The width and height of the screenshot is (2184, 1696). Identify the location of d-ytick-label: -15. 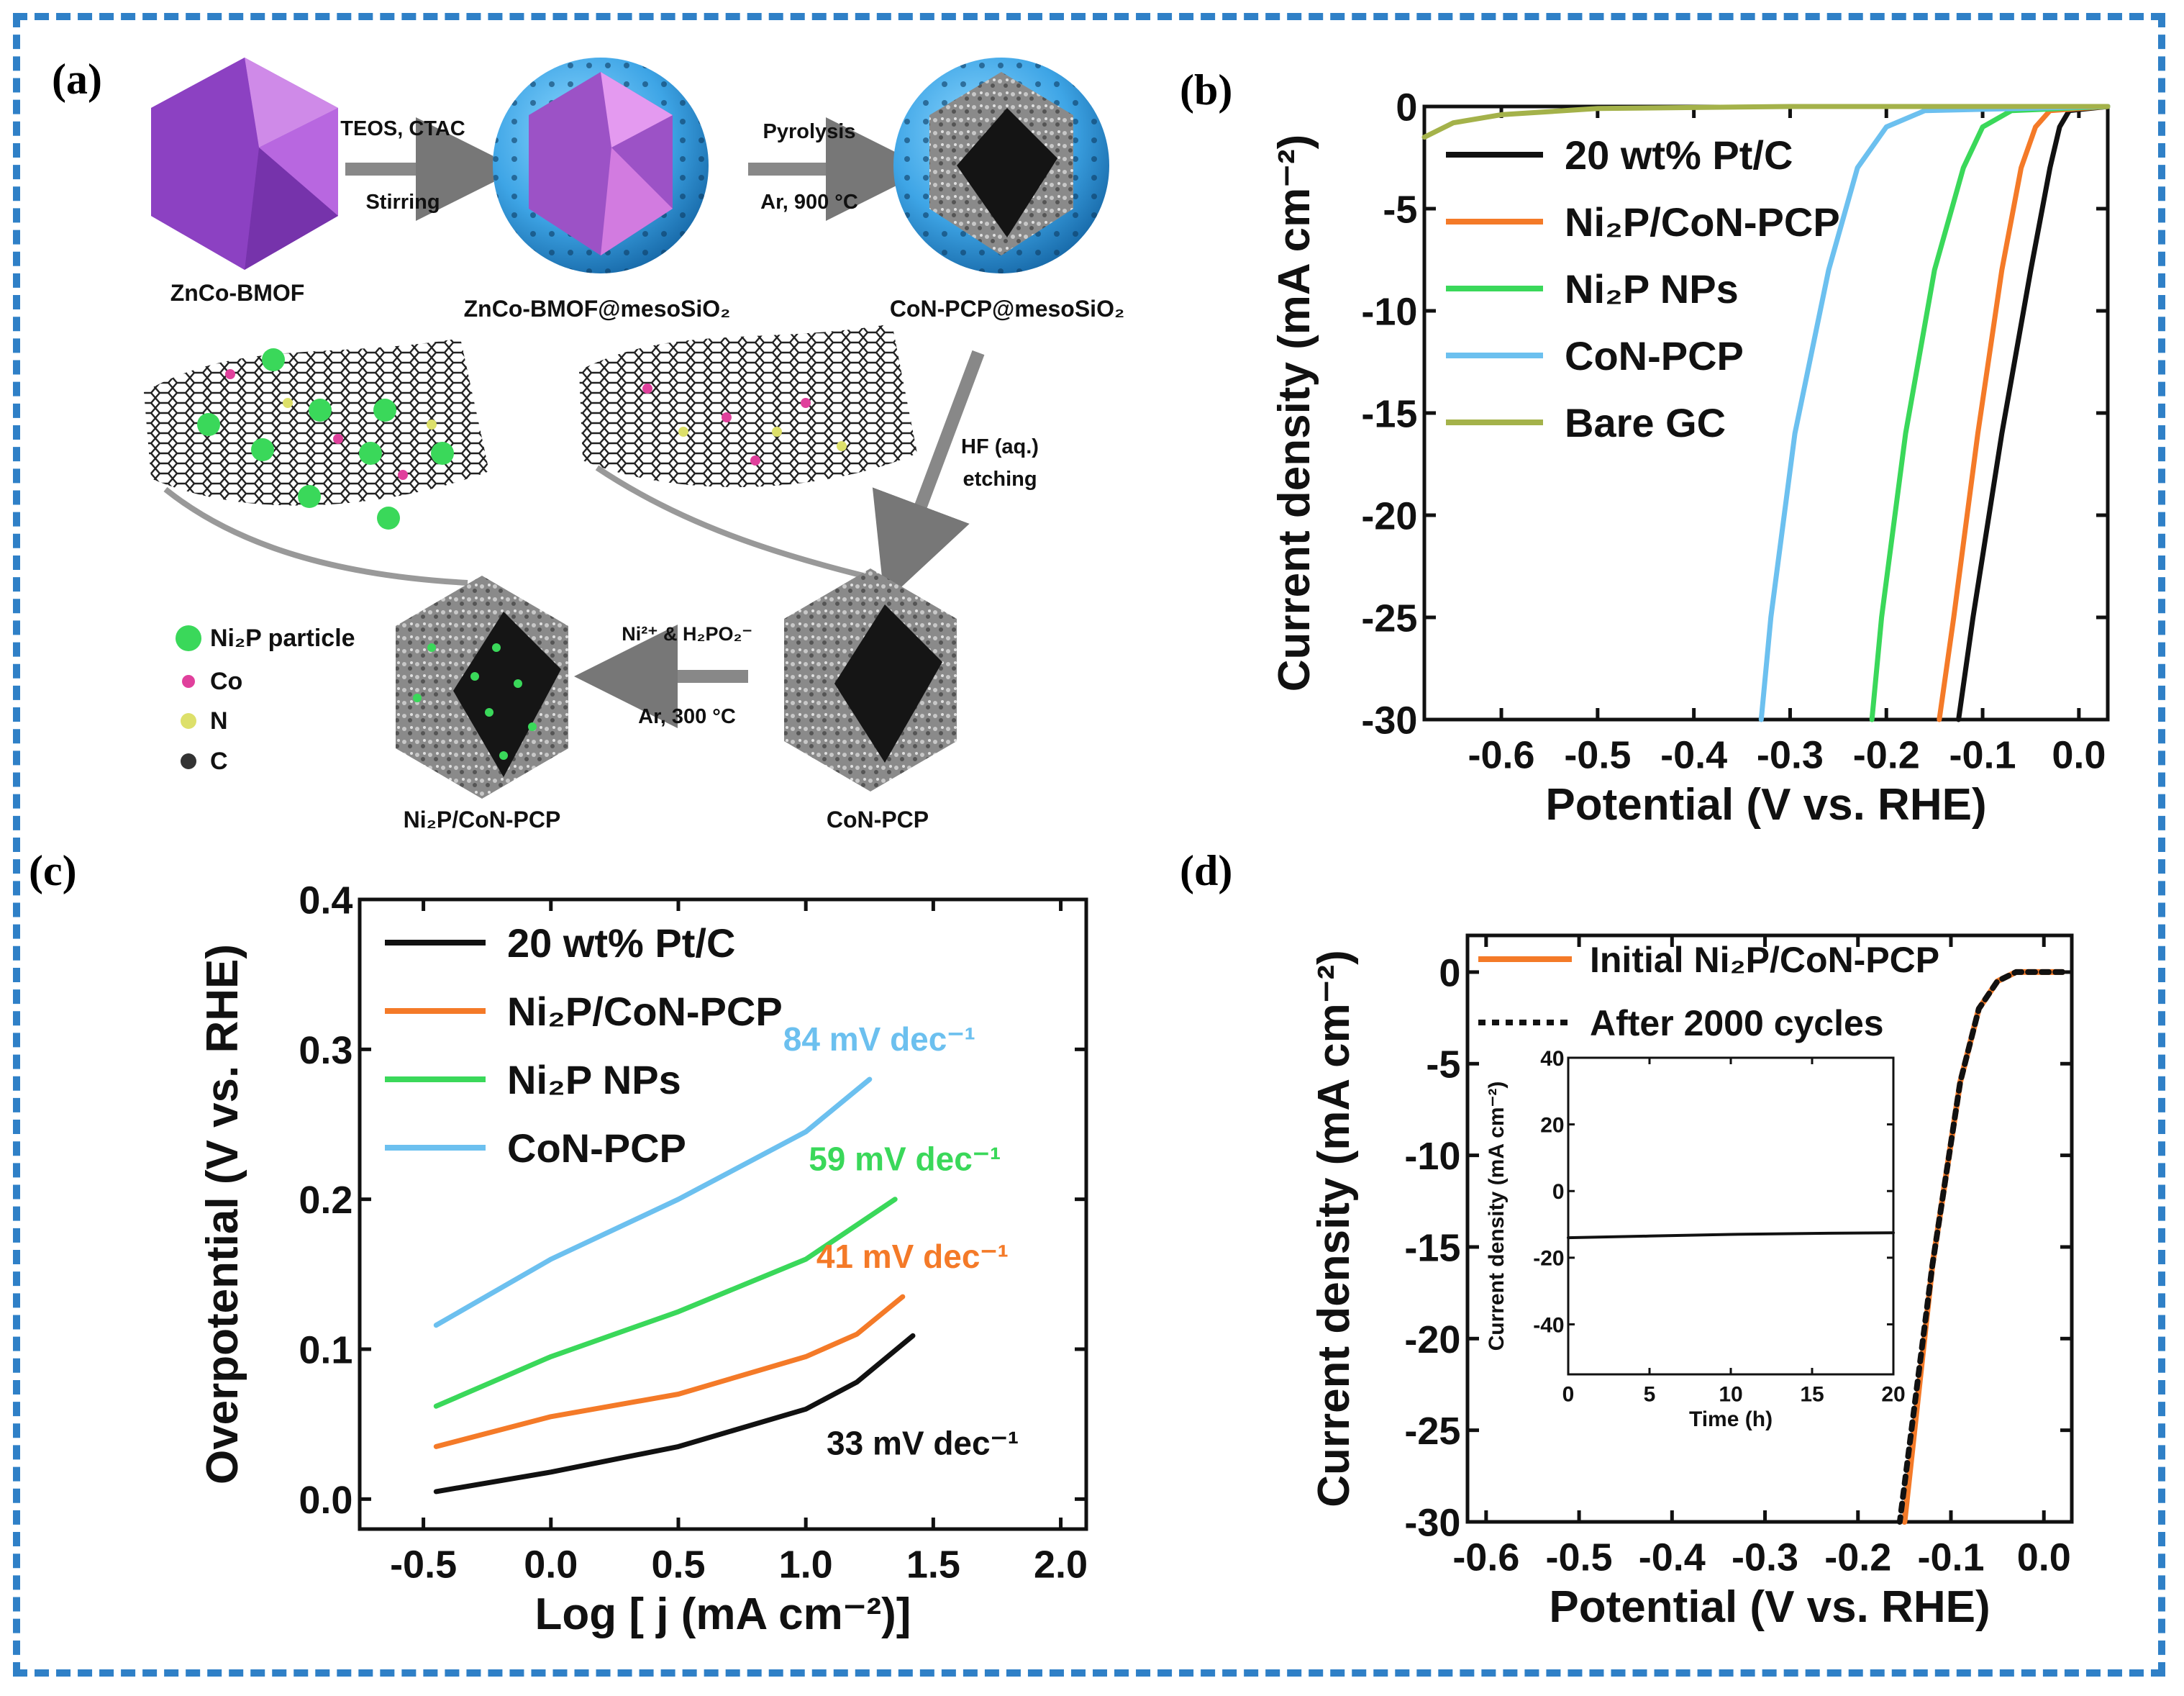
(1432, 1247).